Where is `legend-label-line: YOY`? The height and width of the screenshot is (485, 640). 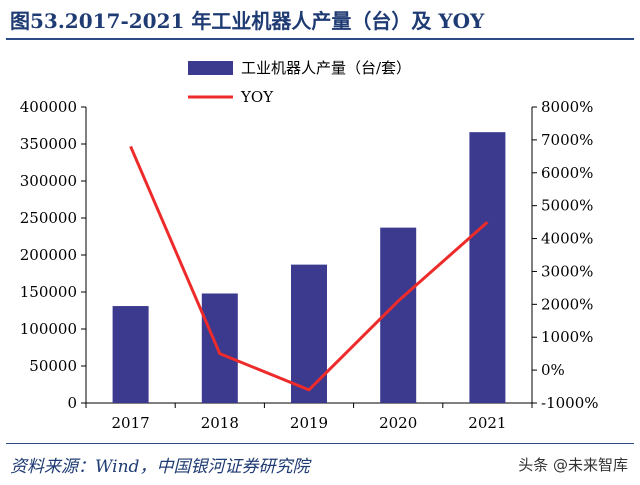
legend-label-line: YOY is located at coordinates (257, 97).